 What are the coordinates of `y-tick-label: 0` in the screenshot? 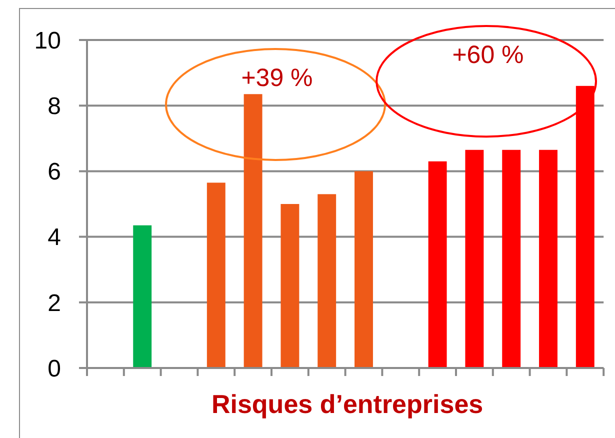 It's located at (54, 368).